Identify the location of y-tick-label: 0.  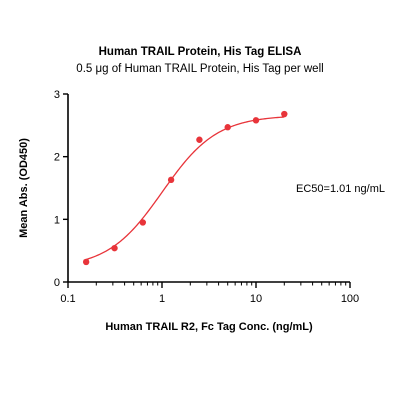
(57, 283).